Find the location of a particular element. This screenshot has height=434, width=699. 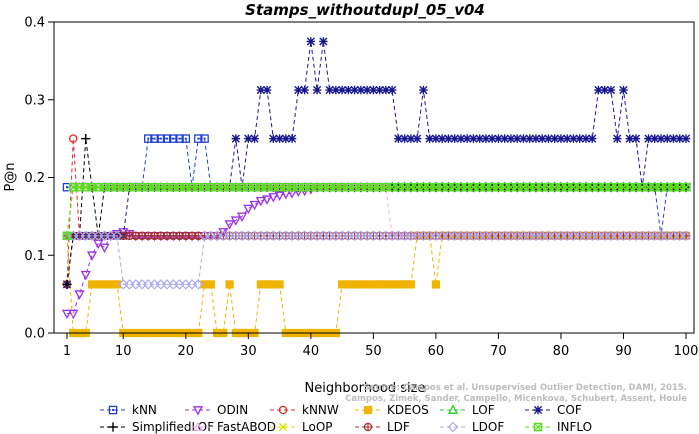

x-axis: 1 10 20 30 40 50 60 70 80 90 100 is located at coordinates (380, 346).